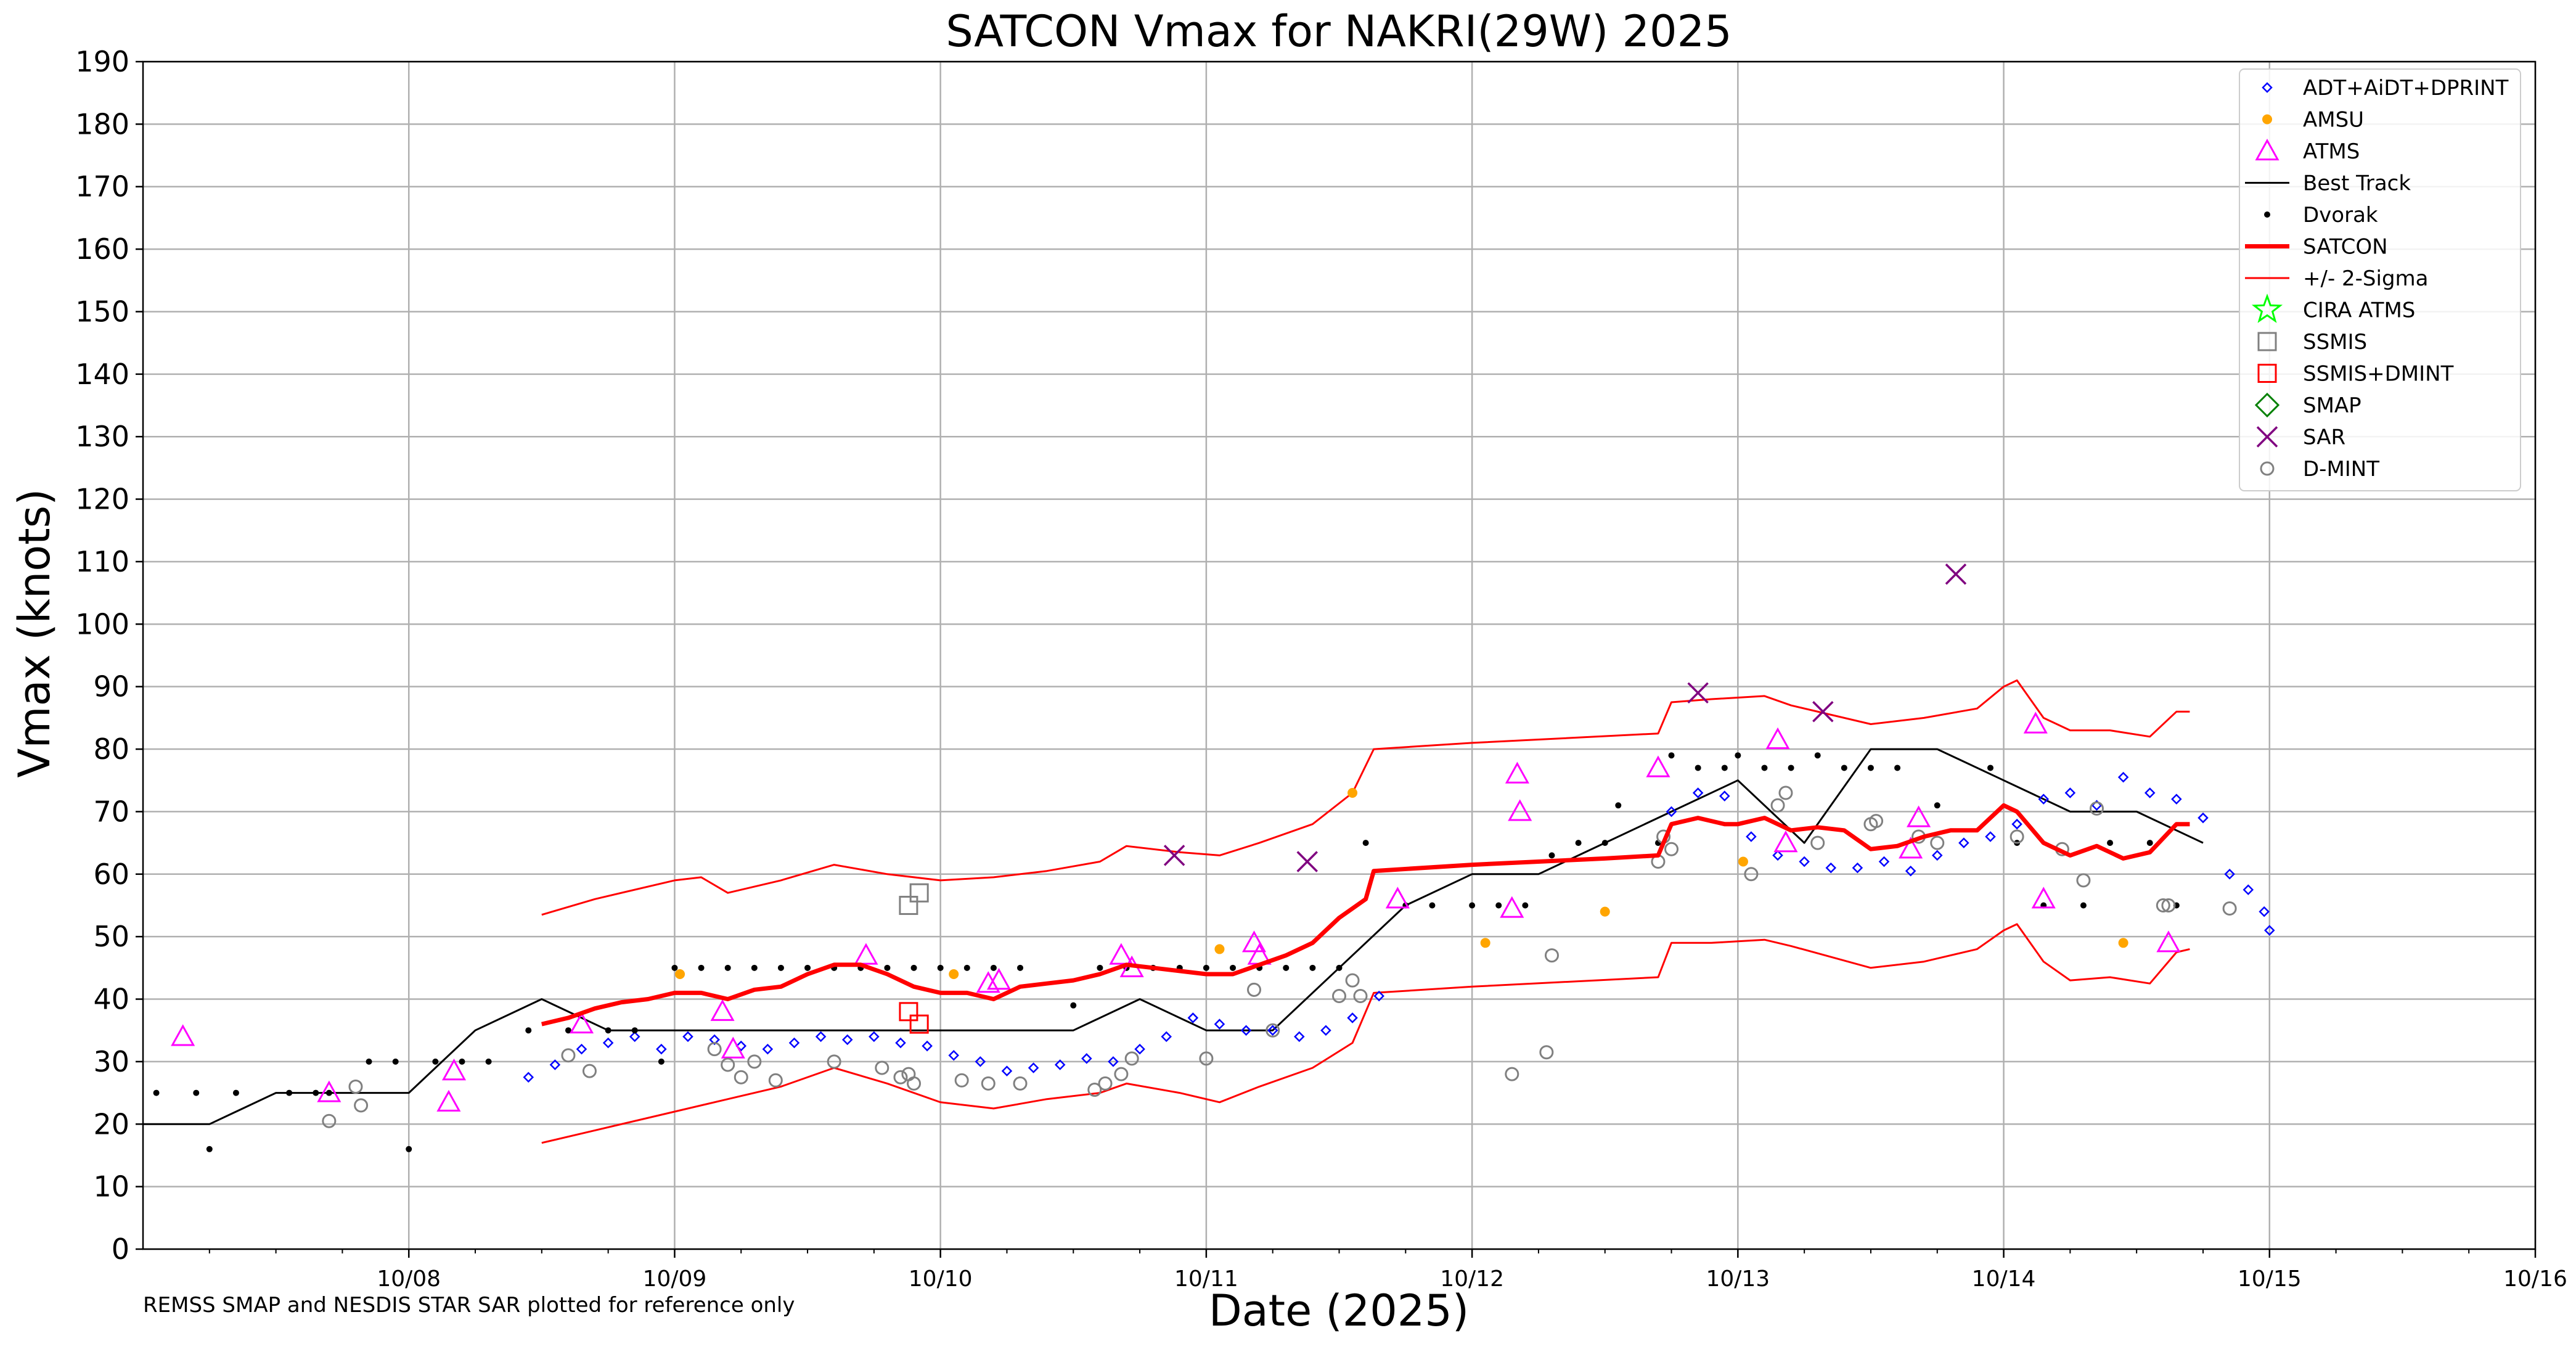 The height and width of the screenshot is (1349, 2576). What do you see at coordinates (914, 899) in the screenshot?
I see `ssmis-series` at bounding box center [914, 899].